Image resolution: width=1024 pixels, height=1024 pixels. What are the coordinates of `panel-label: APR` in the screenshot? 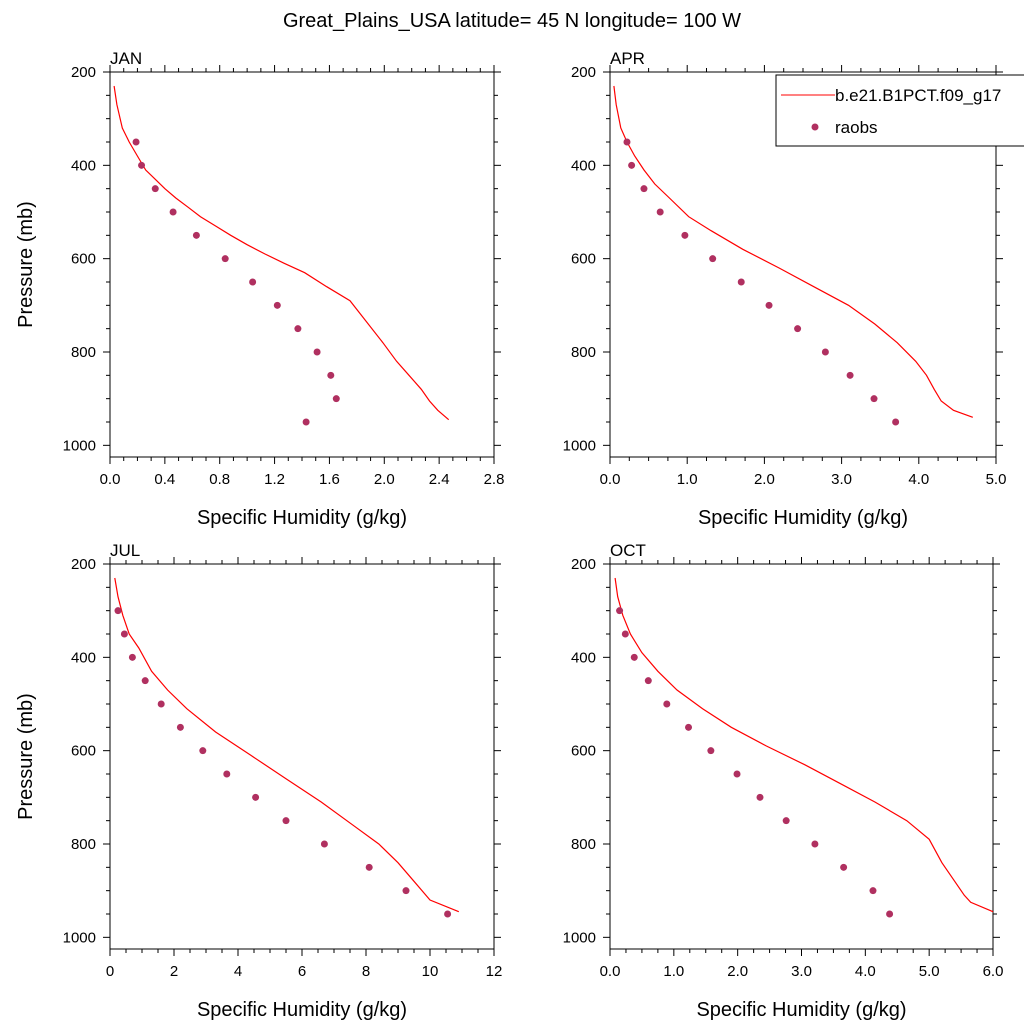 It's located at (627, 58).